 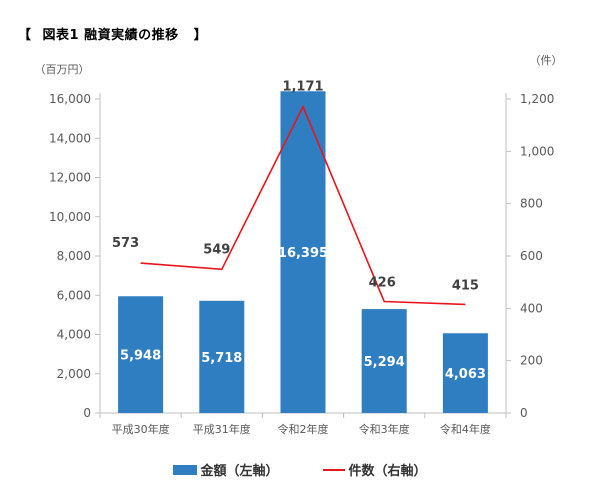 I want to click on line-value-label: 426, so click(x=382, y=283).